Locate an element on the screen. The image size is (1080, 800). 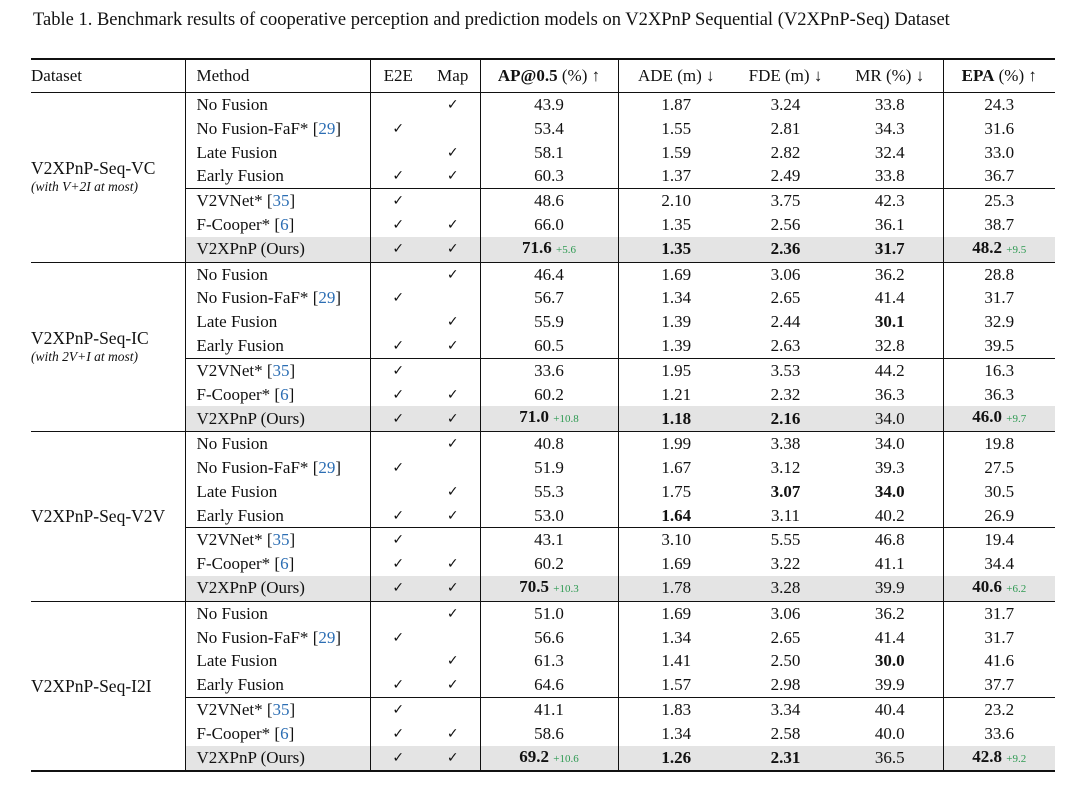
ap-value: 33.6 is located at coordinates (549, 370).